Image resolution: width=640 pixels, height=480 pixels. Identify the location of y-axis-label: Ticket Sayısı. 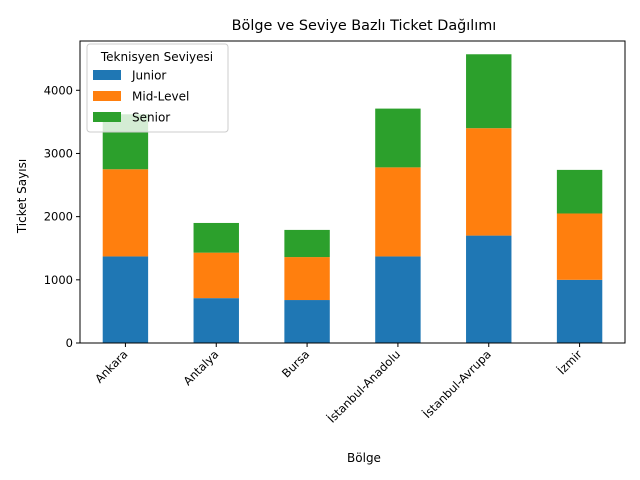
(22, 196).